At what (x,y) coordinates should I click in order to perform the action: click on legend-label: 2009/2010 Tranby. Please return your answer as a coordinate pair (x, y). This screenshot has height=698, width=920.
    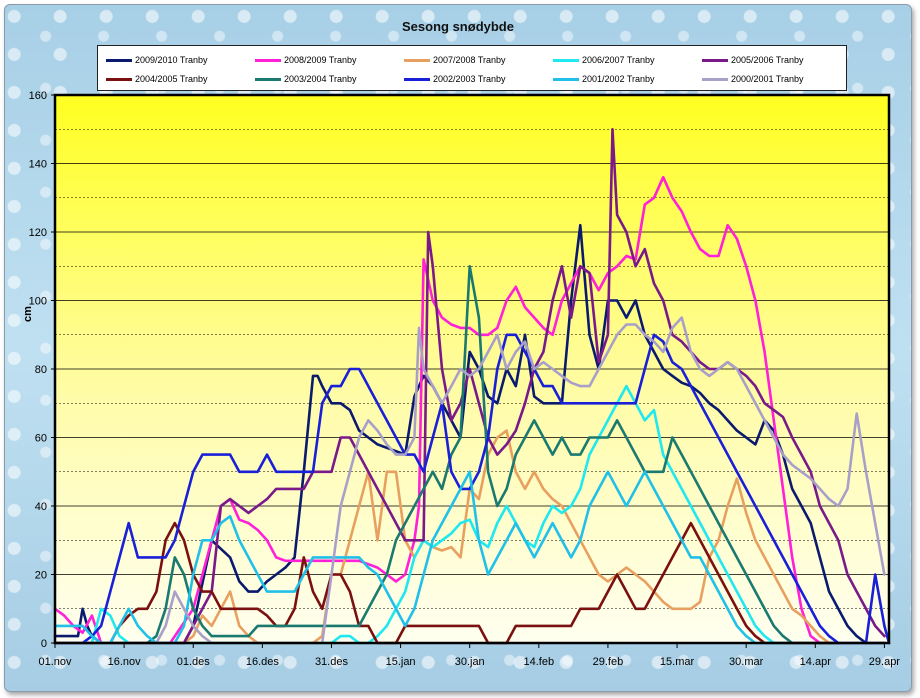
    Looking at the image, I should click on (171, 60).